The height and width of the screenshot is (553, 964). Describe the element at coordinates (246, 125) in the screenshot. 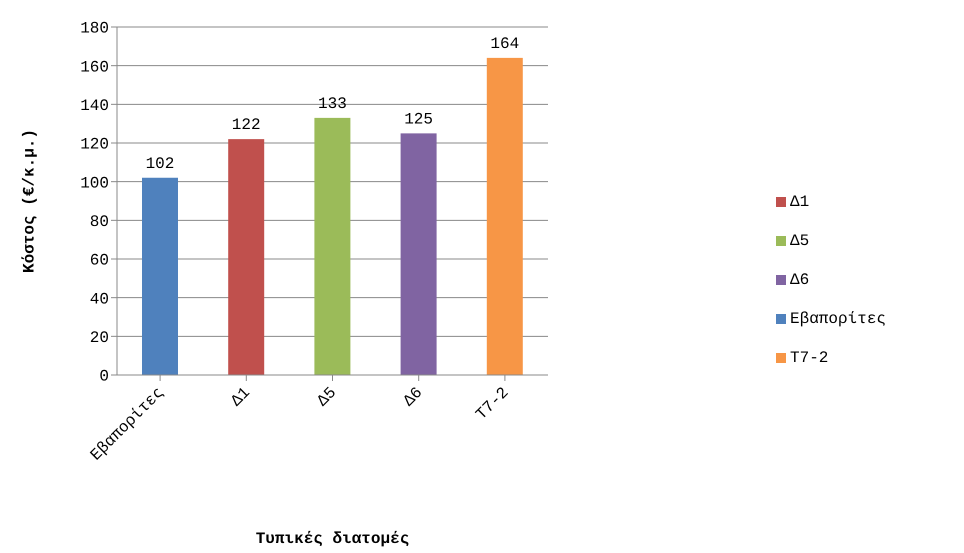

I see `data-label: 122` at that location.